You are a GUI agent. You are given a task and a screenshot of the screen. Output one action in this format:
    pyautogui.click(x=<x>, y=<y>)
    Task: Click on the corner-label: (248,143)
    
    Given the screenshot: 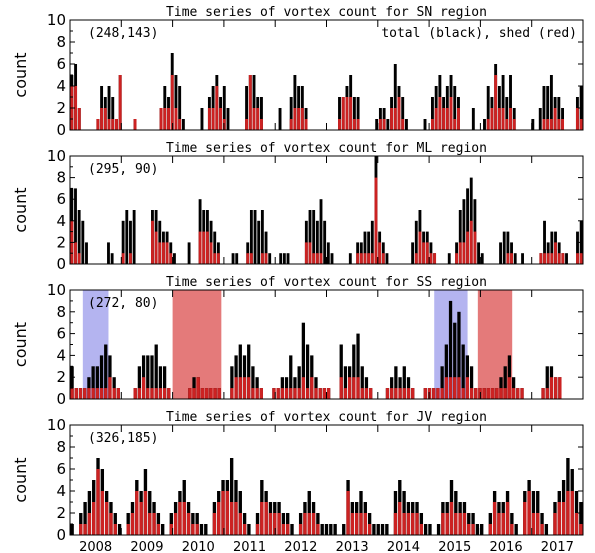 What is the action you would take?
    pyautogui.click(x=123, y=33)
    